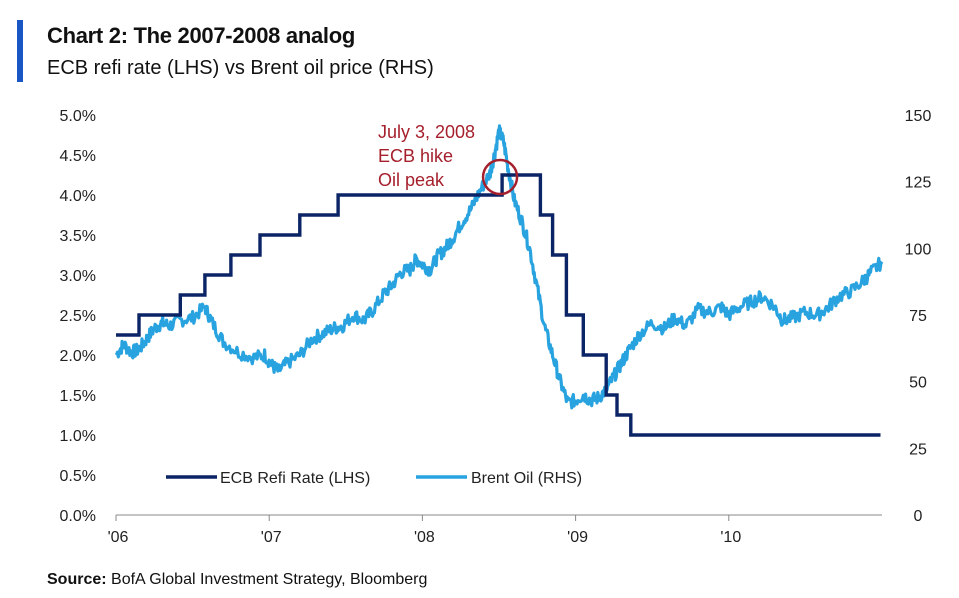 Image resolution: width=959 pixels, height=598 pixels. I want to click on title-accent-bar, so click(20, 51).